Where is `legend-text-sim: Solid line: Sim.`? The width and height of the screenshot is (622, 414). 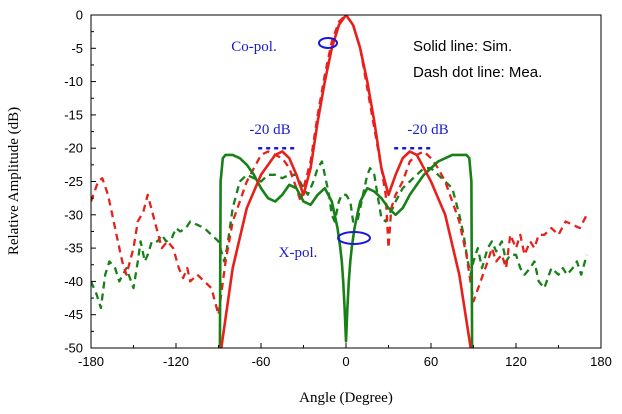
legend-text-sim: Solid line: Sim. is located at coordinates (462, 46).